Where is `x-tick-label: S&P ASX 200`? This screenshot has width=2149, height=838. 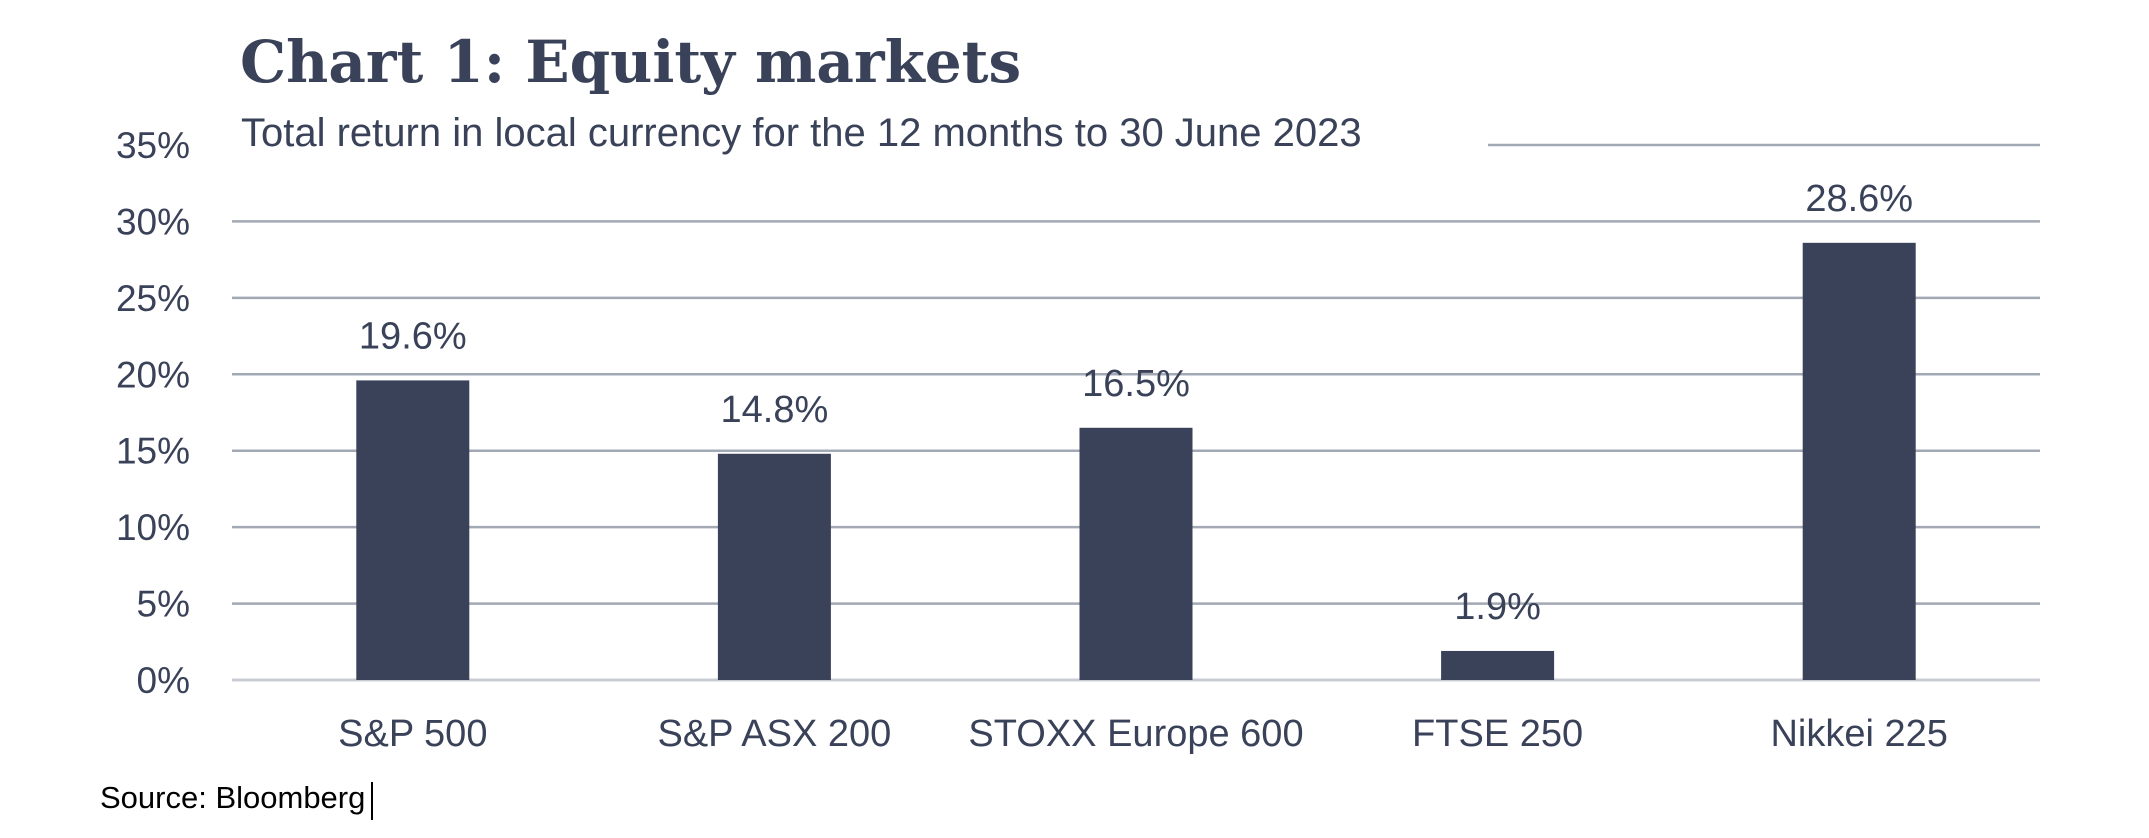
x-tick-label: S&P ASX 200 is located at coordinates (774, 734).